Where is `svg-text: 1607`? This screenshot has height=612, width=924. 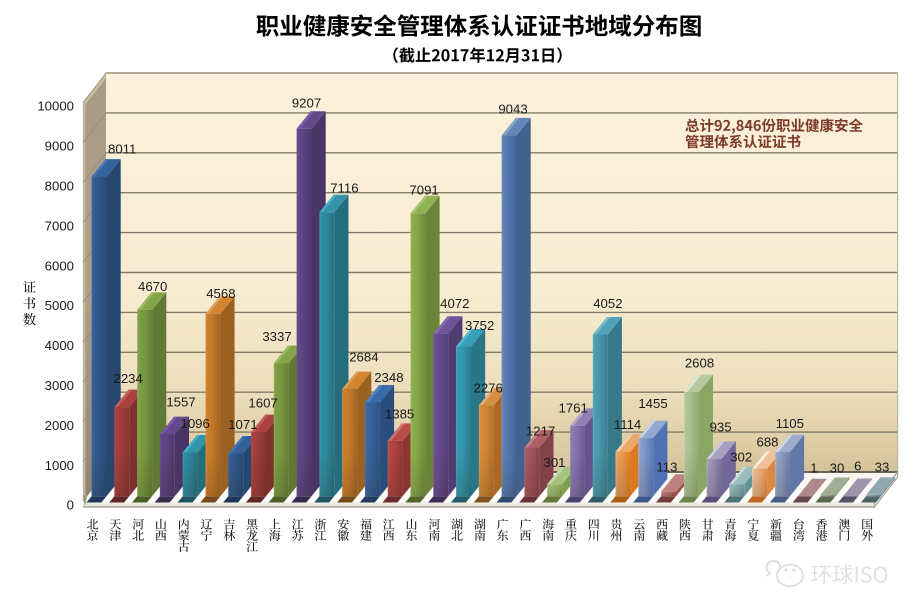 svg-text: 1607 is located at coordinates (262, 403).